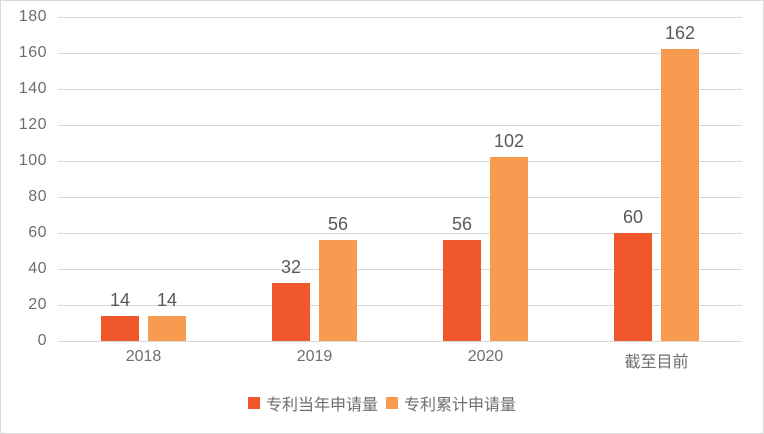 This screenshot has height=434, width=764. What do you see at coordinates (37, 232) in the screenshot?
I see `y-tick-label: 60` at bounding box center [37, 232].